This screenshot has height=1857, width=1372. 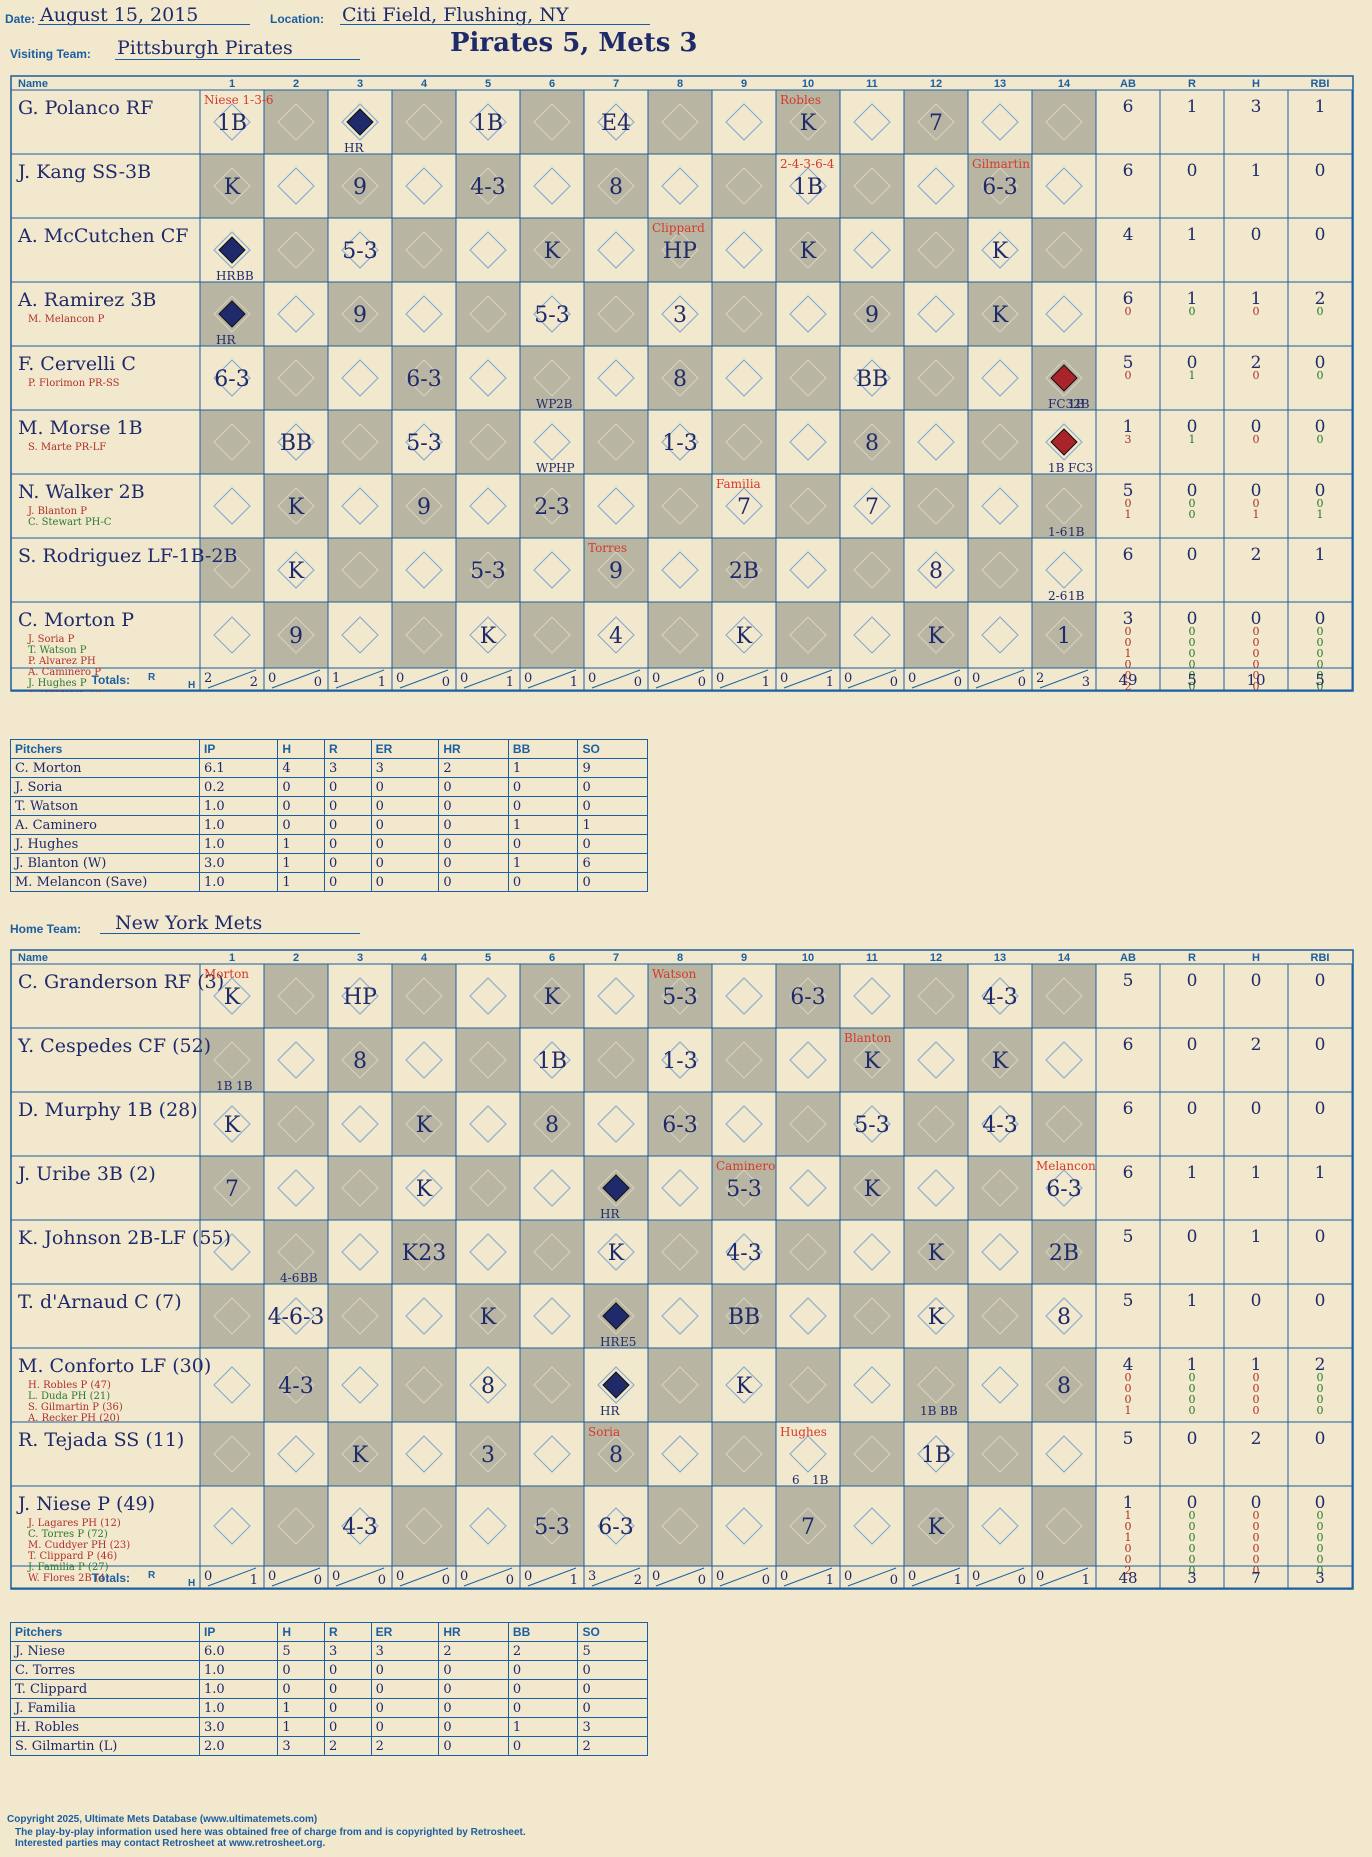 What do you see at coordinates (102, 236) in the screenshot?
I see `batter-name: A. McCutchen CF` at bounding box center [102, 236].